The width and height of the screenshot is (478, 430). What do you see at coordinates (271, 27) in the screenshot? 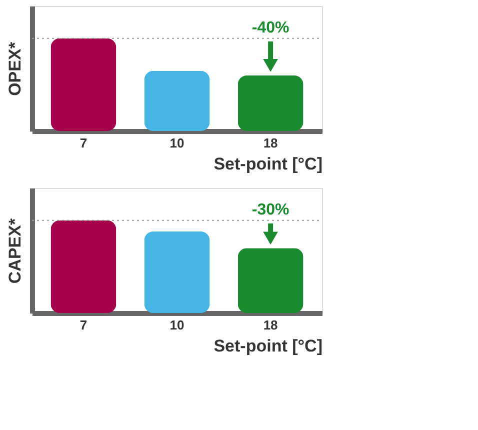
I see `annotation: -40%` at bounding box center [271, 27].